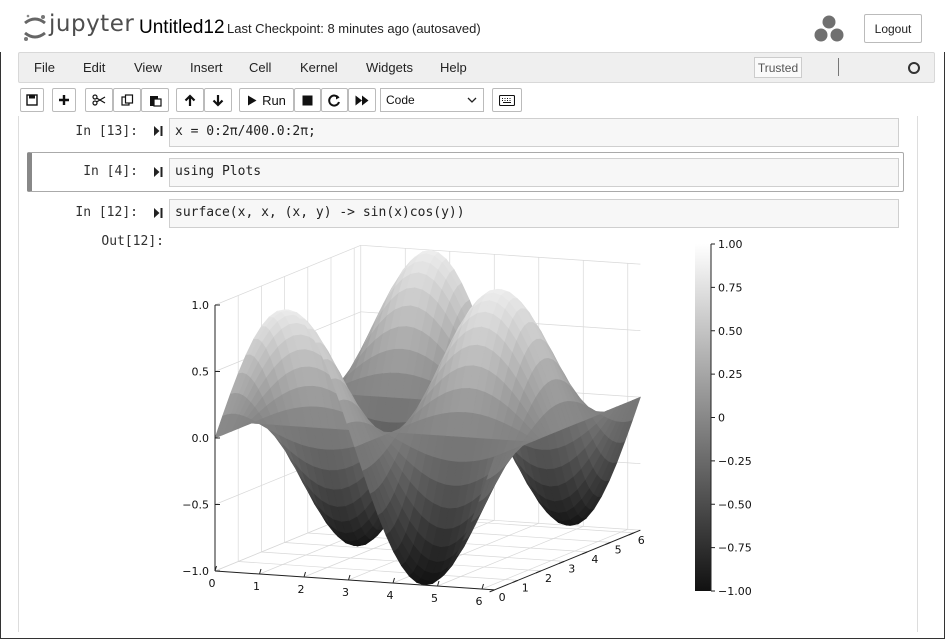 The width and height of the screenshot is (945, 639). Describe the element at coordinates (703, 417) in the screenshot. I see `colorbar-gradient` at that location.